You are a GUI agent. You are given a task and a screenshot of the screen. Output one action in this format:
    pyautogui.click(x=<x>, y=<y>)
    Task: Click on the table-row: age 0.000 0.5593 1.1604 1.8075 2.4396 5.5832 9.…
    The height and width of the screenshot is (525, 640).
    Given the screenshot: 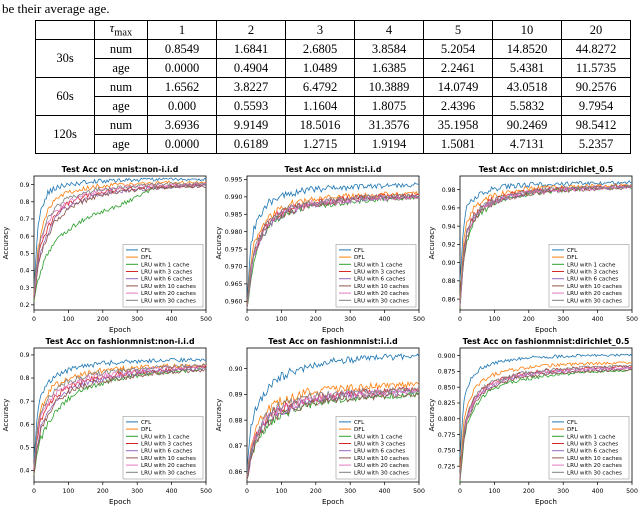 What is the action you would take?
    pyautogui.click(x=333, y=106)
    